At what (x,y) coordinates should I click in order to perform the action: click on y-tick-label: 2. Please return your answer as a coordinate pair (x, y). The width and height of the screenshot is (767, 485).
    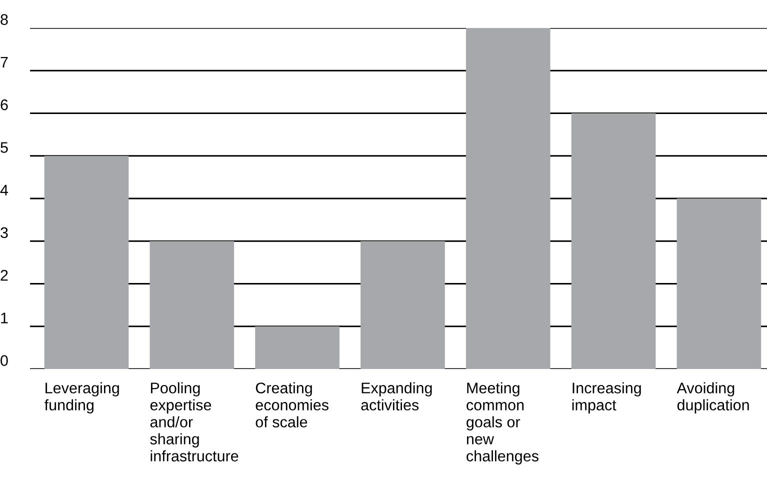
    Looking at the image, I should click on (4, 275).